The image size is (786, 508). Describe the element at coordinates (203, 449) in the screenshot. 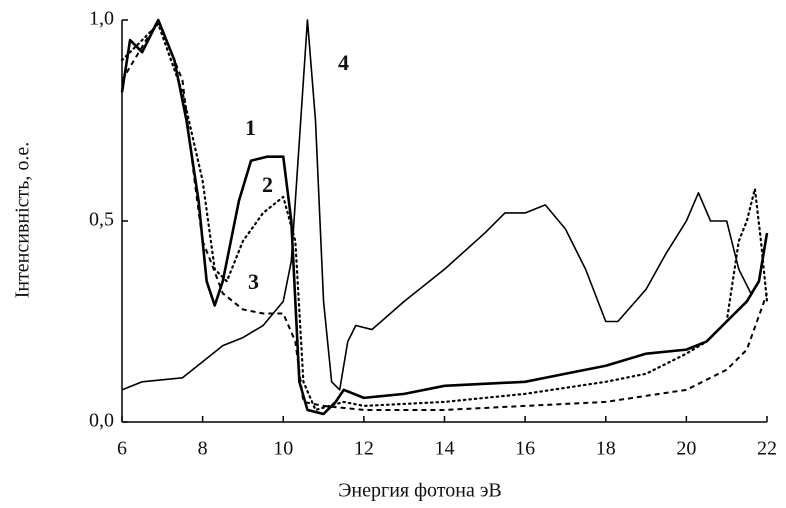

I see `x-tick-label: 8` at that location.